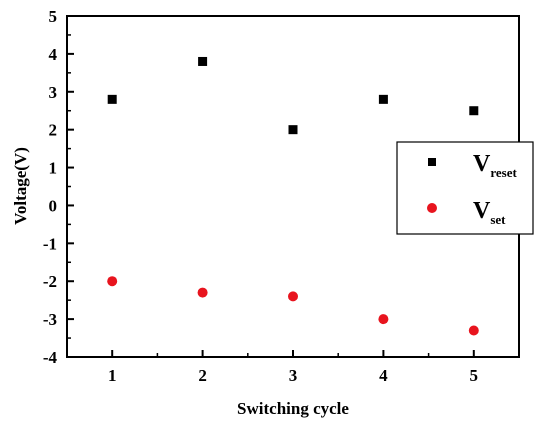  I want to click on y-tick-label: 4, so click(53, 54).